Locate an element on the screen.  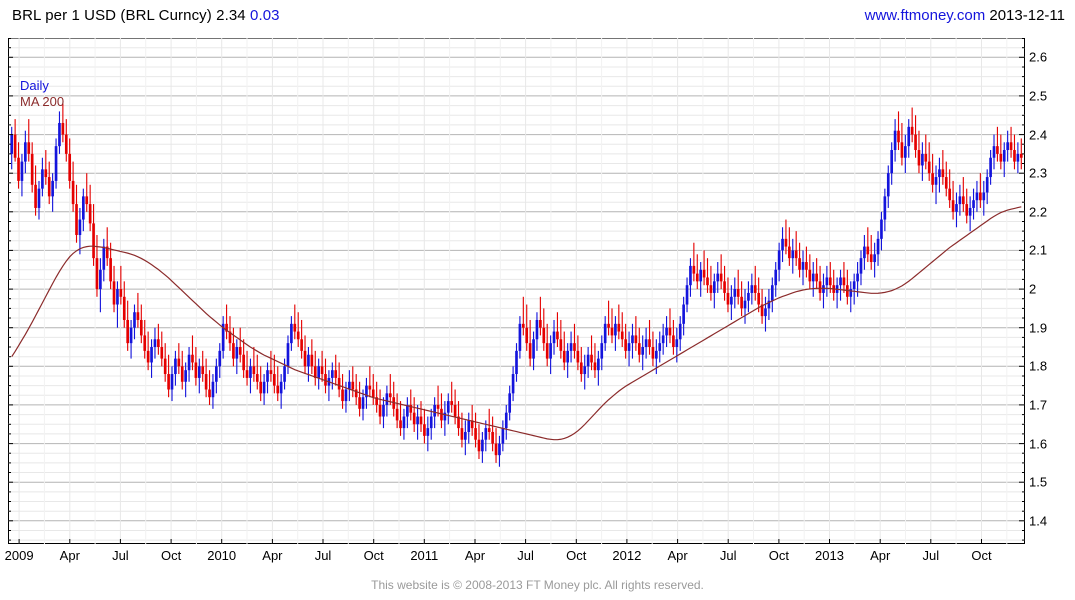
y-axis-tick-label: 2.2 is located at coordinates (1038, 212).